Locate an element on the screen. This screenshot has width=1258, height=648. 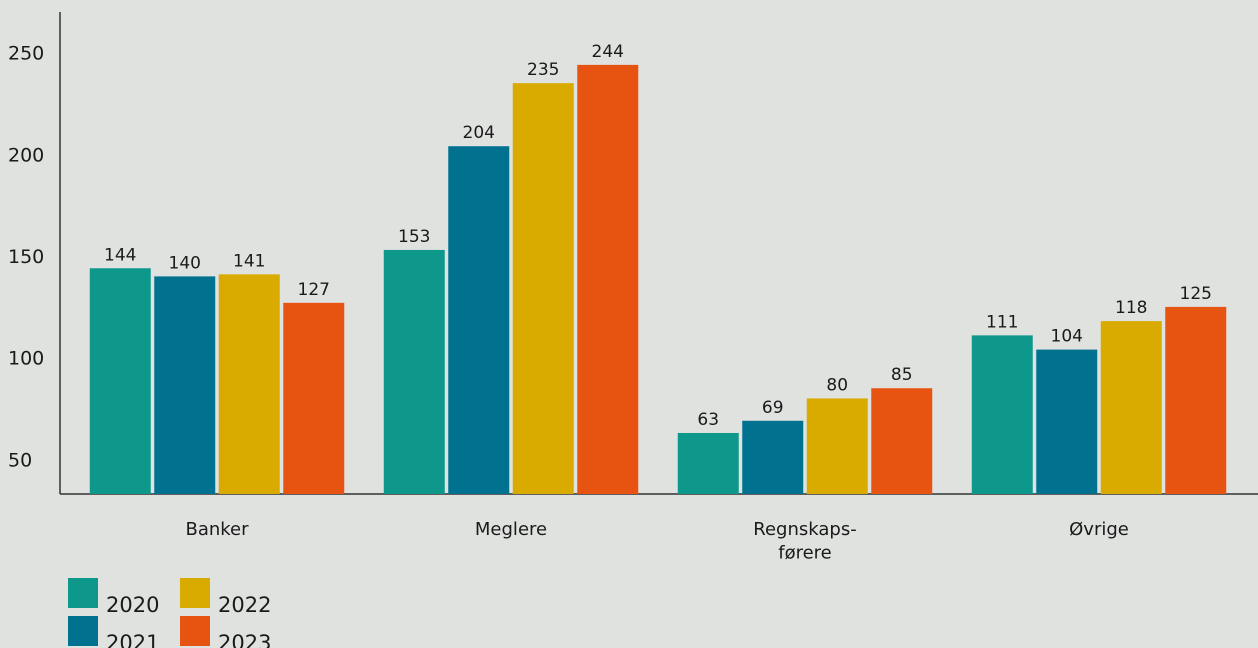
data-label: 85 is located at coordinates (902, 375).